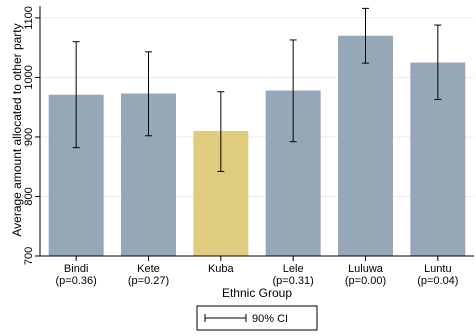  I want to click on x-tick-label-luluwa: Luluwa, so click(366, 269).